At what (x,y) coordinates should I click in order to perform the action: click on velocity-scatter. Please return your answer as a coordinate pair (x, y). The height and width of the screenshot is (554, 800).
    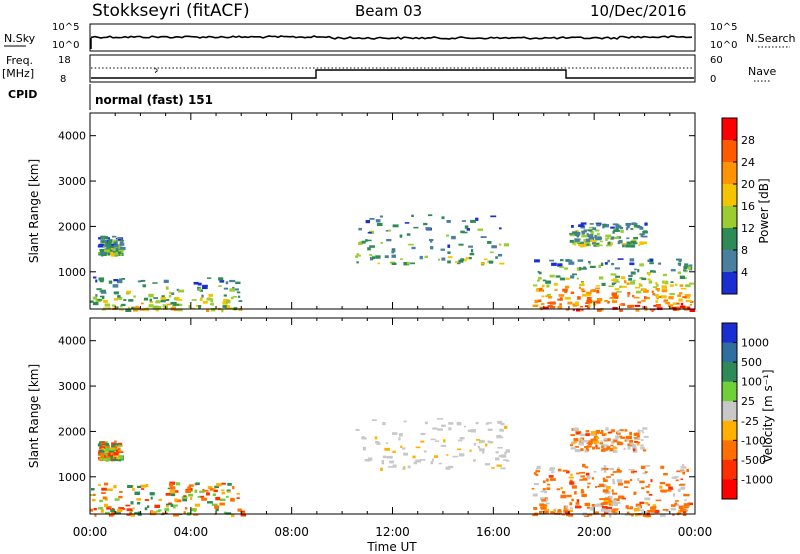
    Looking at the image, I should click on (391, 468).